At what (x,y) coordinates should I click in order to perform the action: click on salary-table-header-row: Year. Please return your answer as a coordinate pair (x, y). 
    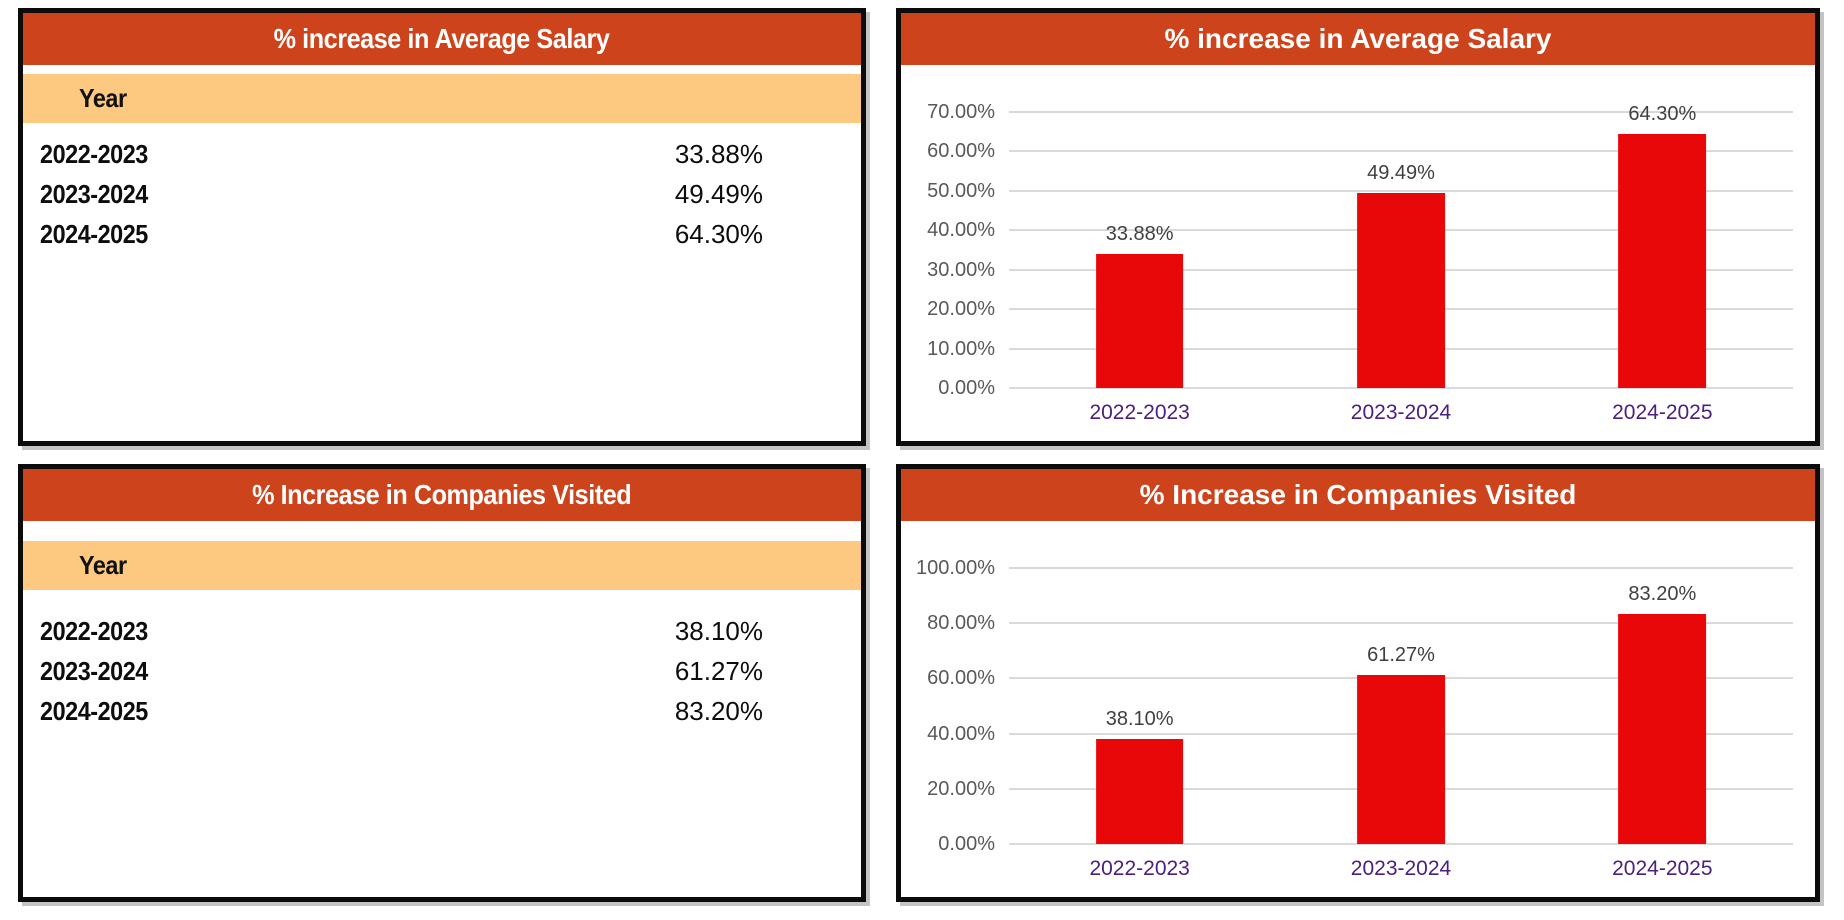
    Looking at the image, I should click on (442, 98).